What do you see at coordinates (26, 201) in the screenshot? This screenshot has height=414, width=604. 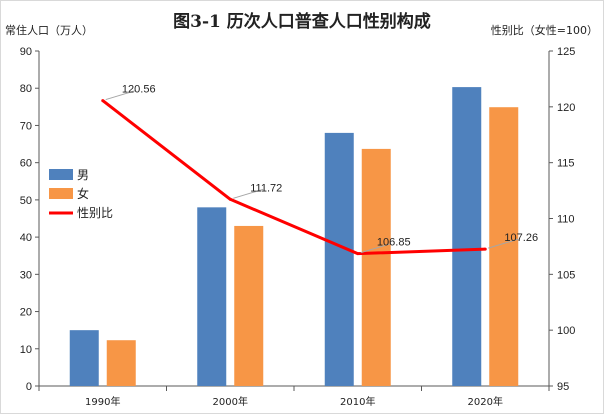 I see `left-tick-label: 50` at bounding box center [26, 201].